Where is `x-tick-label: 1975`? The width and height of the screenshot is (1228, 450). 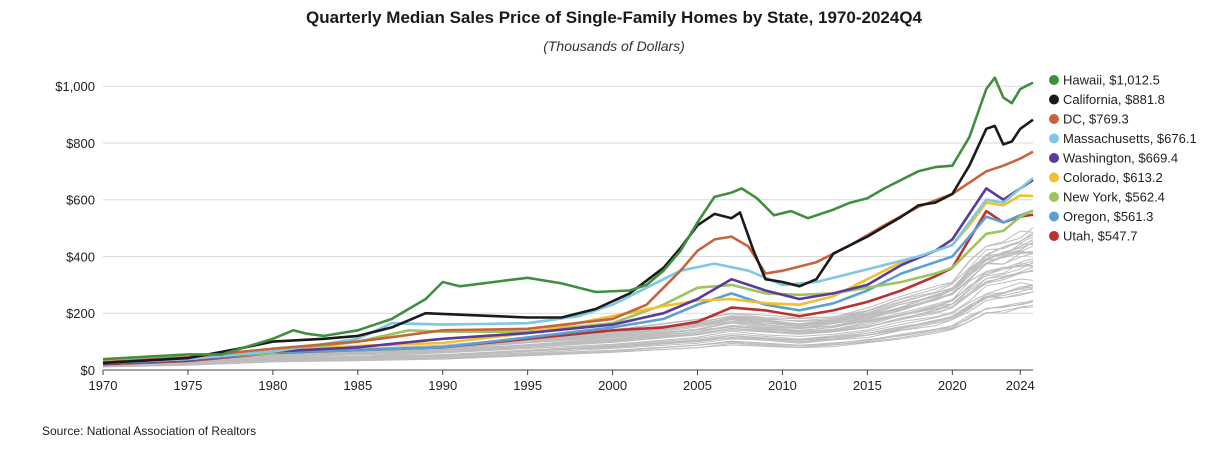 x-tick-label: 1975 is located at coordinates (187, 385).